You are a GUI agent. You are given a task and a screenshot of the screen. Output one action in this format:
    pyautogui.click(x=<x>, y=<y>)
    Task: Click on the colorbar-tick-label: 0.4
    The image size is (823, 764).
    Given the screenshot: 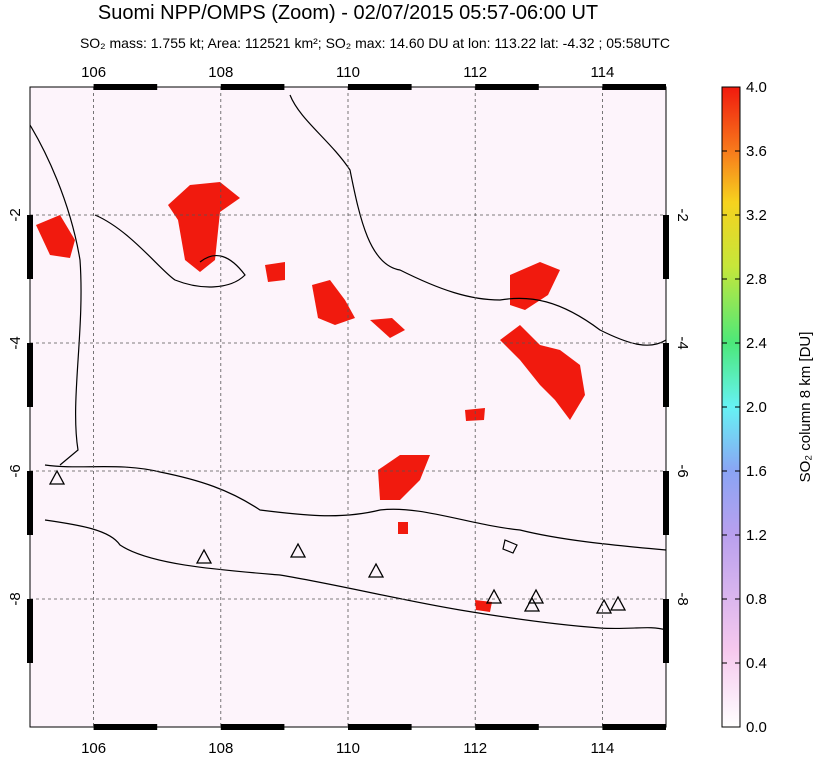 What is the action you would take?
    pyautogui.click(x=756, y=663)
    